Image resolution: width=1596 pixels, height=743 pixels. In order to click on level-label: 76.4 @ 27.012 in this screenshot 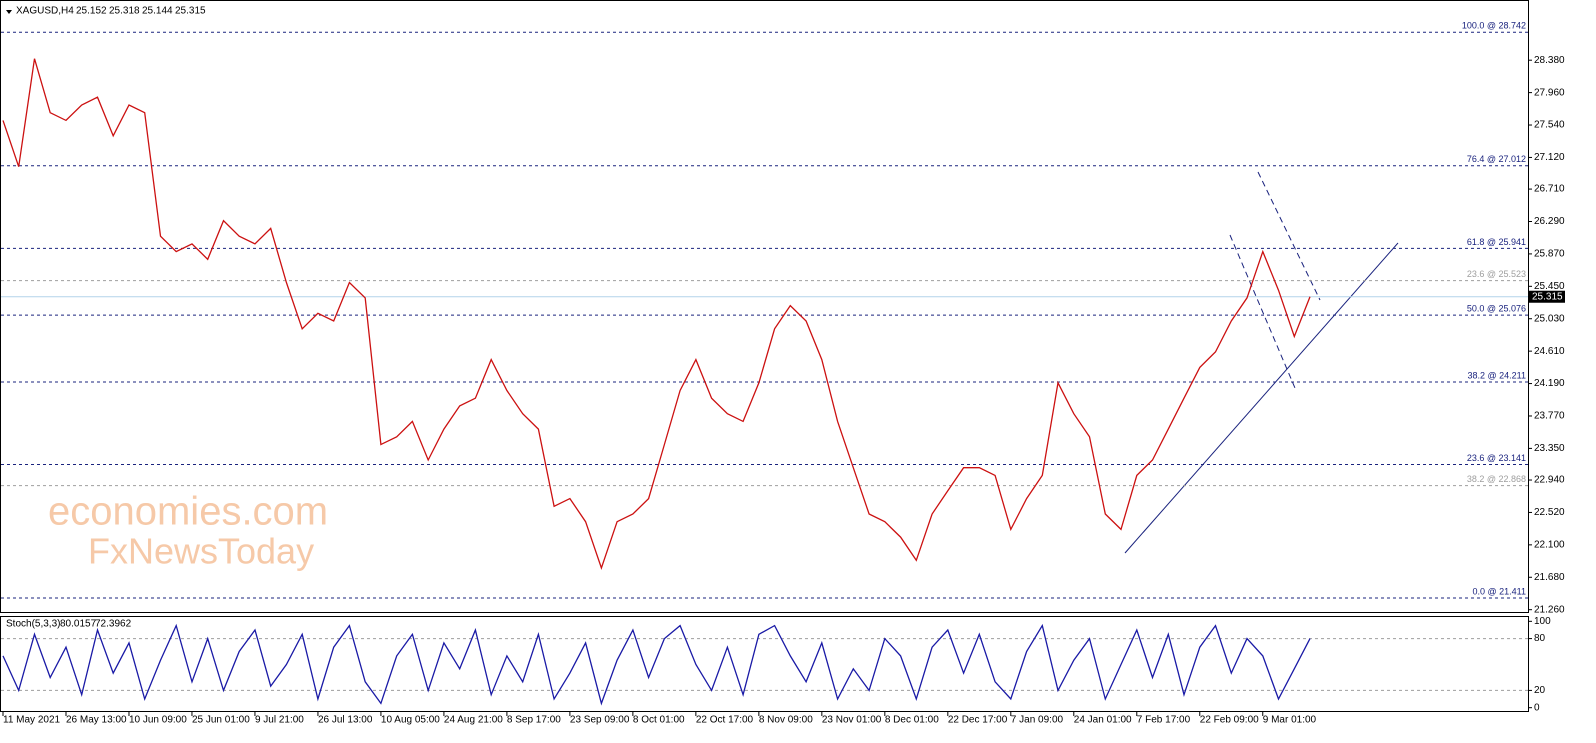, I will do `click(1496, 159)`.